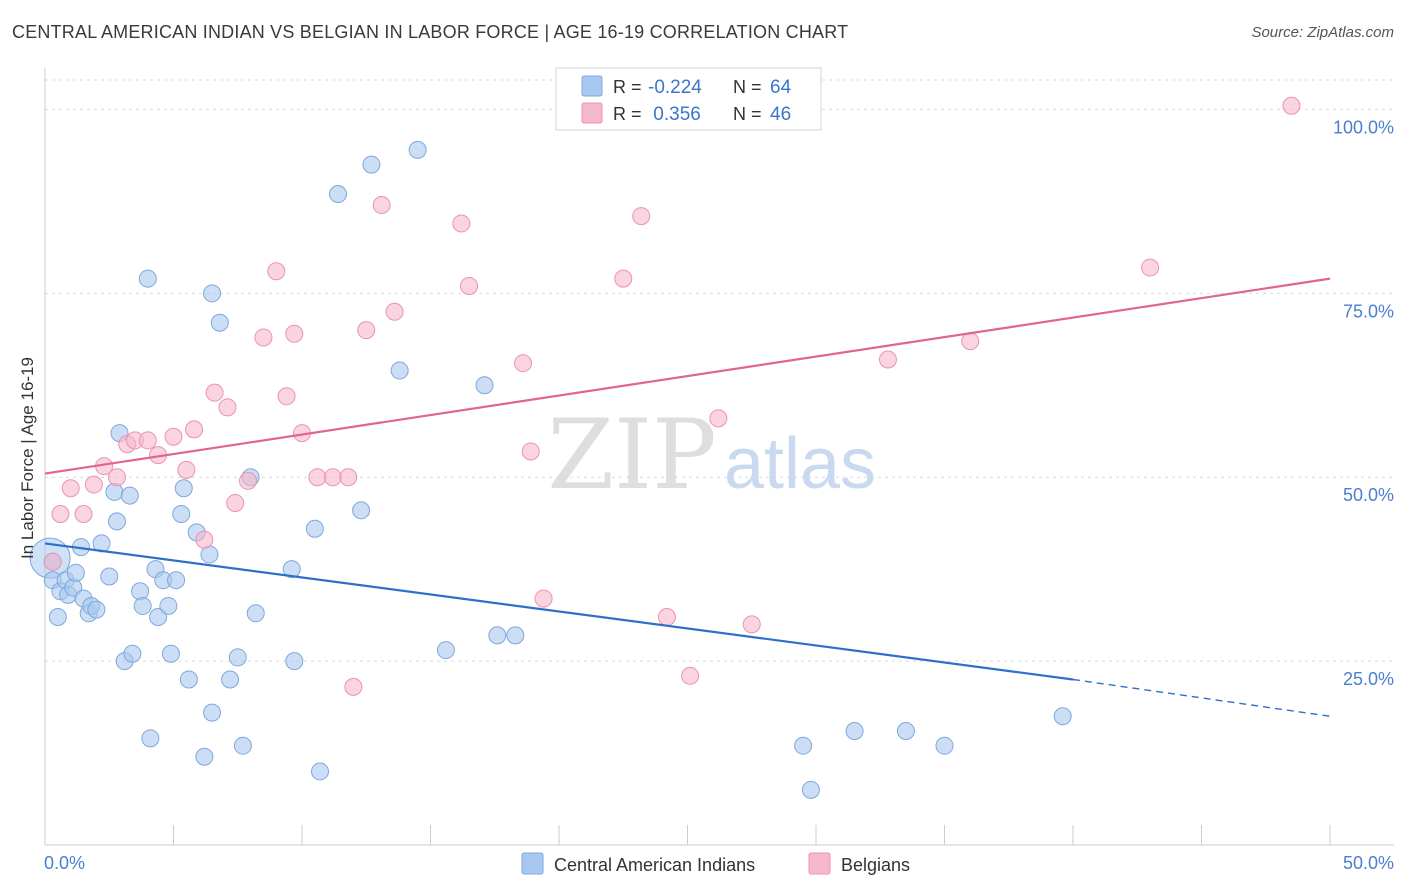 This screenshot has width=1406, height=892. What do you see at coordinates (800, 464) in the screenshot?
I see `watermark-atlas: atlas` at bounding box center [800, 464].